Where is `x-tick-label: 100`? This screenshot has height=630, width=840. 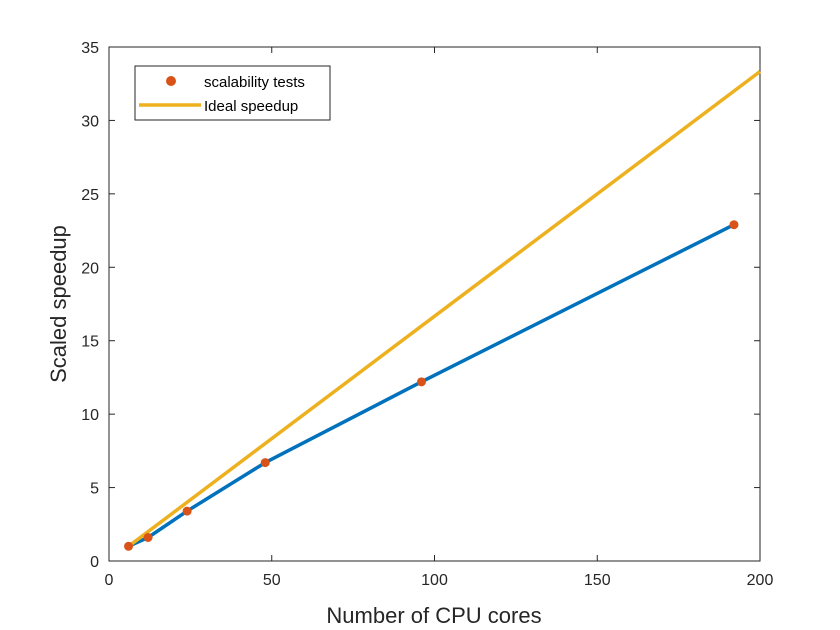 x-tick-label: 100 is located at coordinates (434, 580).